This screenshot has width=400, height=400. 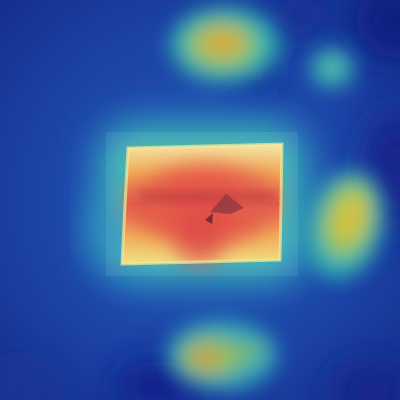 What do you see at coordinates (225, 45) in the screenshot?
I see `top-blob` at bounding box center [225, 45].